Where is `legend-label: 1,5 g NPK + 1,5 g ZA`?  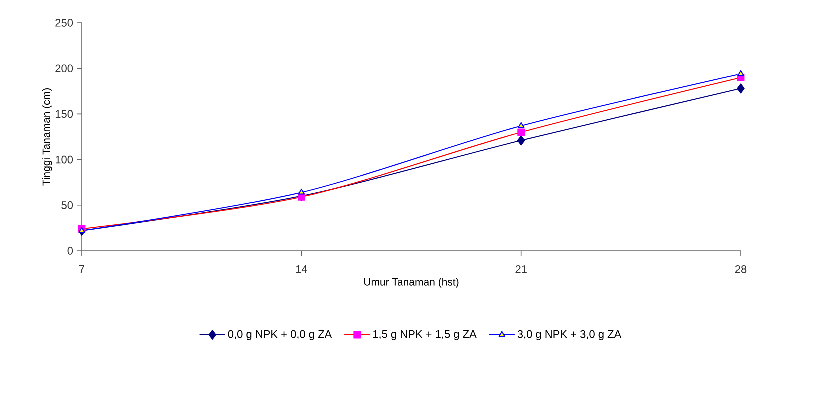 legend-label: 1,5 g NPK + 1,5 g ZA is located at coordinates (425, 335).